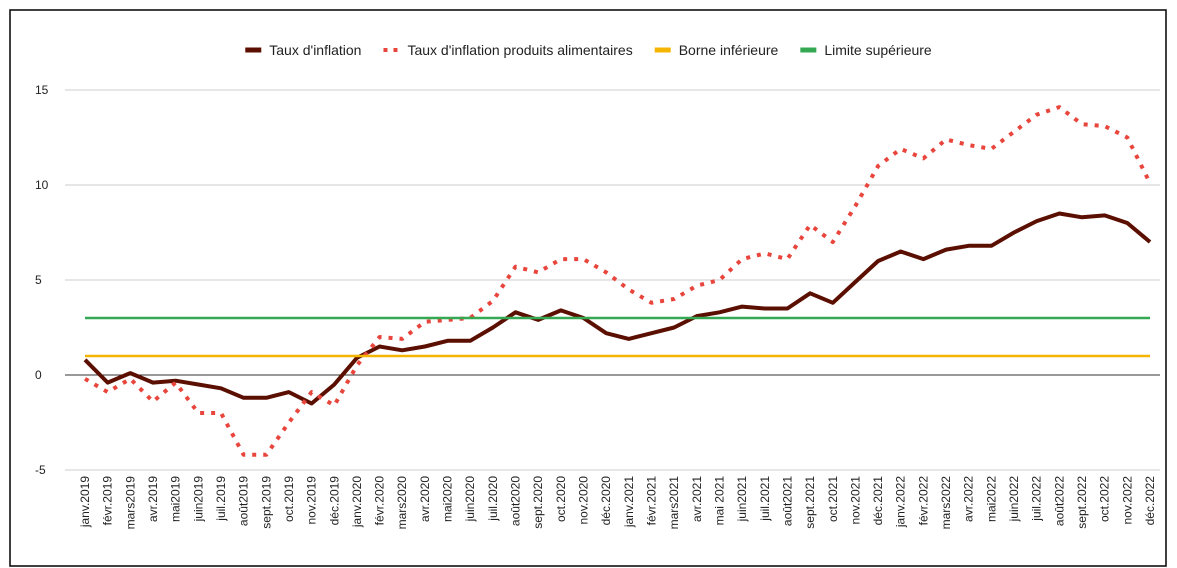  What do you see at coordinates (380, 501) in the screenshot?
I see `x-tick-label: févr.2020` at bounding box center [380, 501].